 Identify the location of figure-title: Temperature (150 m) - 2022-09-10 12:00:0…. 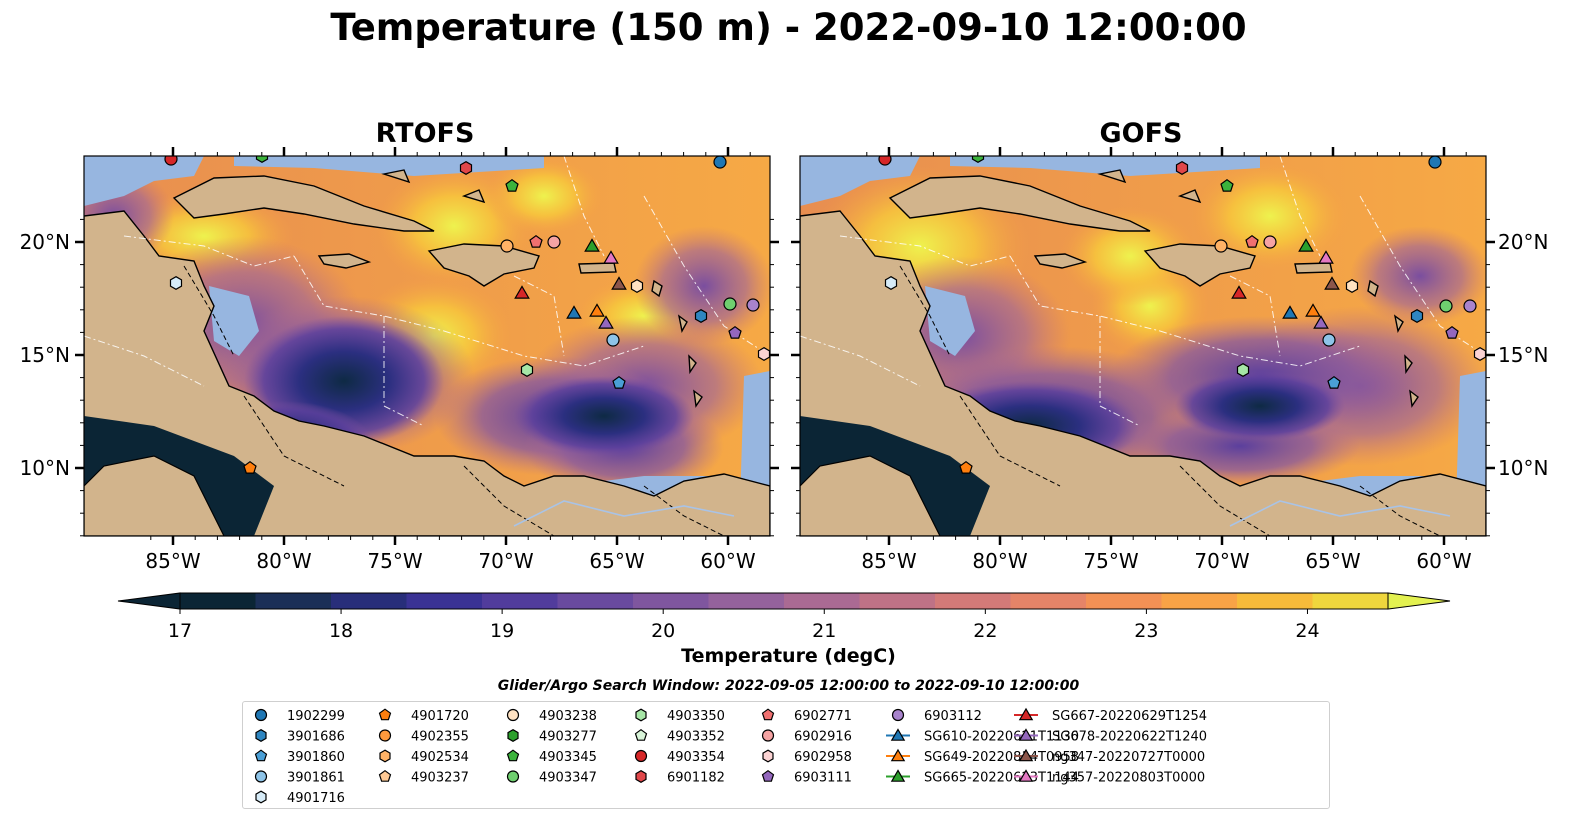
(788, 27).